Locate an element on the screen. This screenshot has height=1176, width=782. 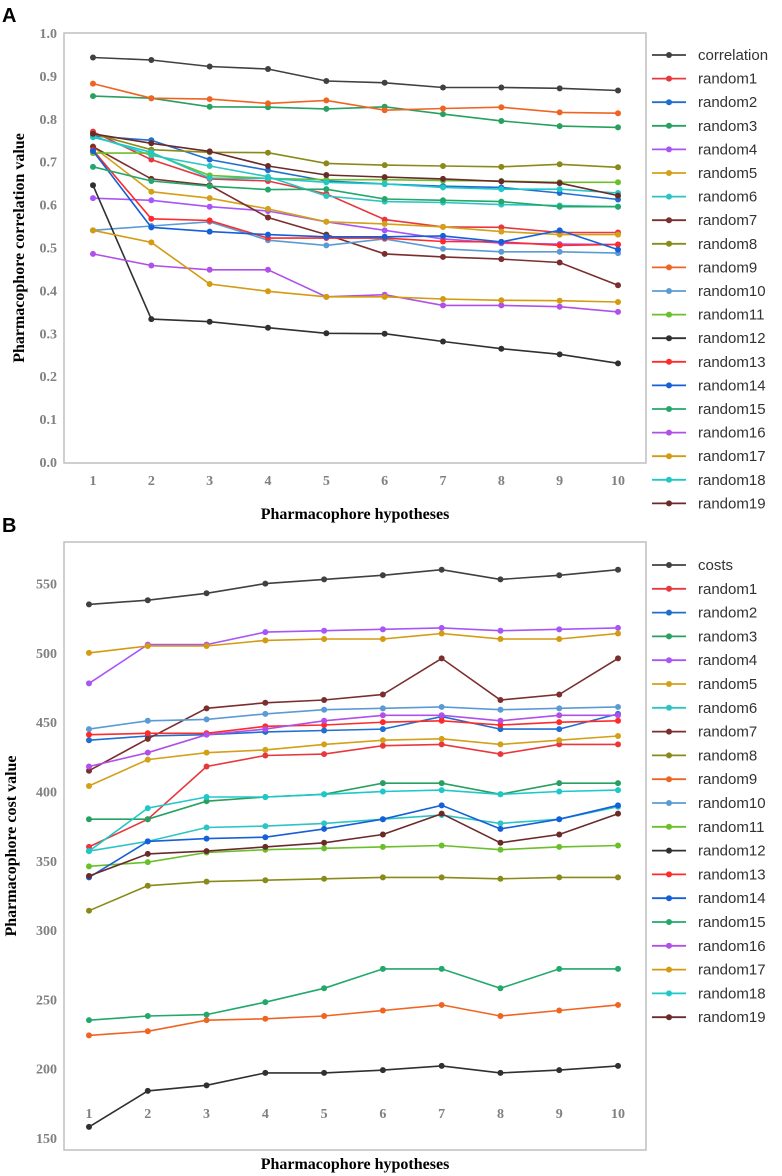
chart-a-point-random9 is located at coordinates (151, 98).